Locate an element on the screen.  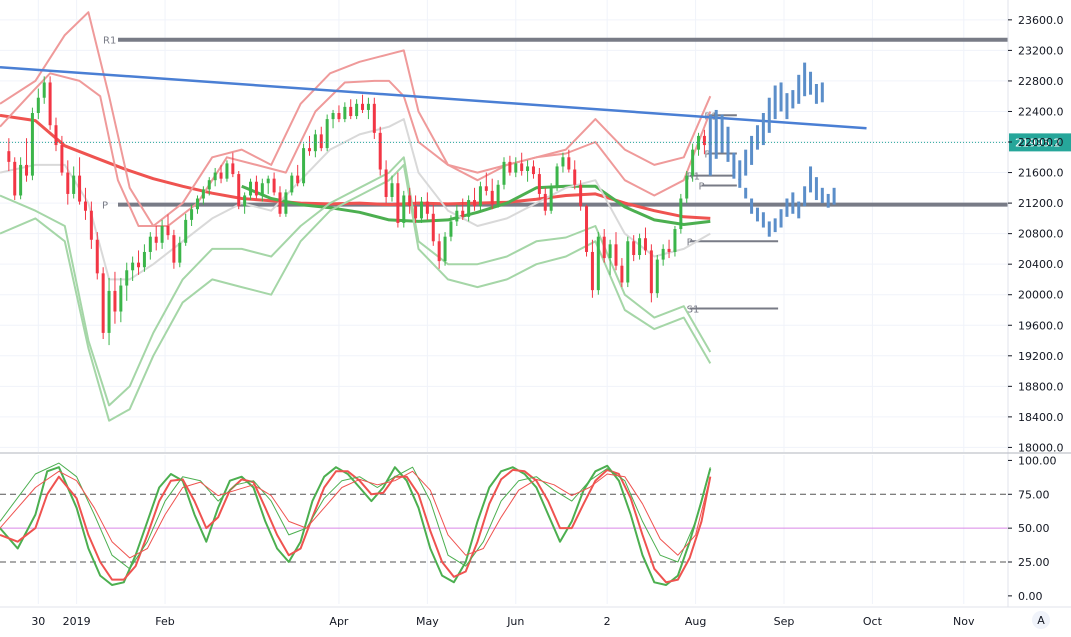
time-tick-label: Oct is located at coordinates (873, 621).